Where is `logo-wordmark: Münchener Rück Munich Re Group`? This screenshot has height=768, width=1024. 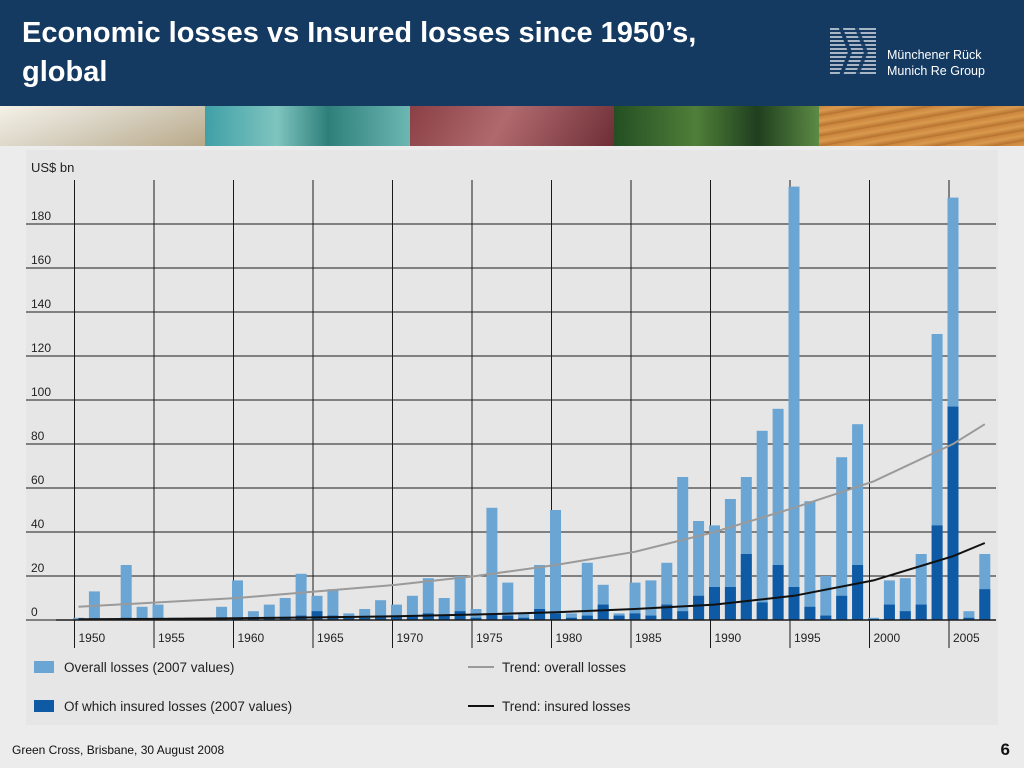 logo-wordmark: Münchener Rück Munich Re Group is located at coordinates (936, 63).